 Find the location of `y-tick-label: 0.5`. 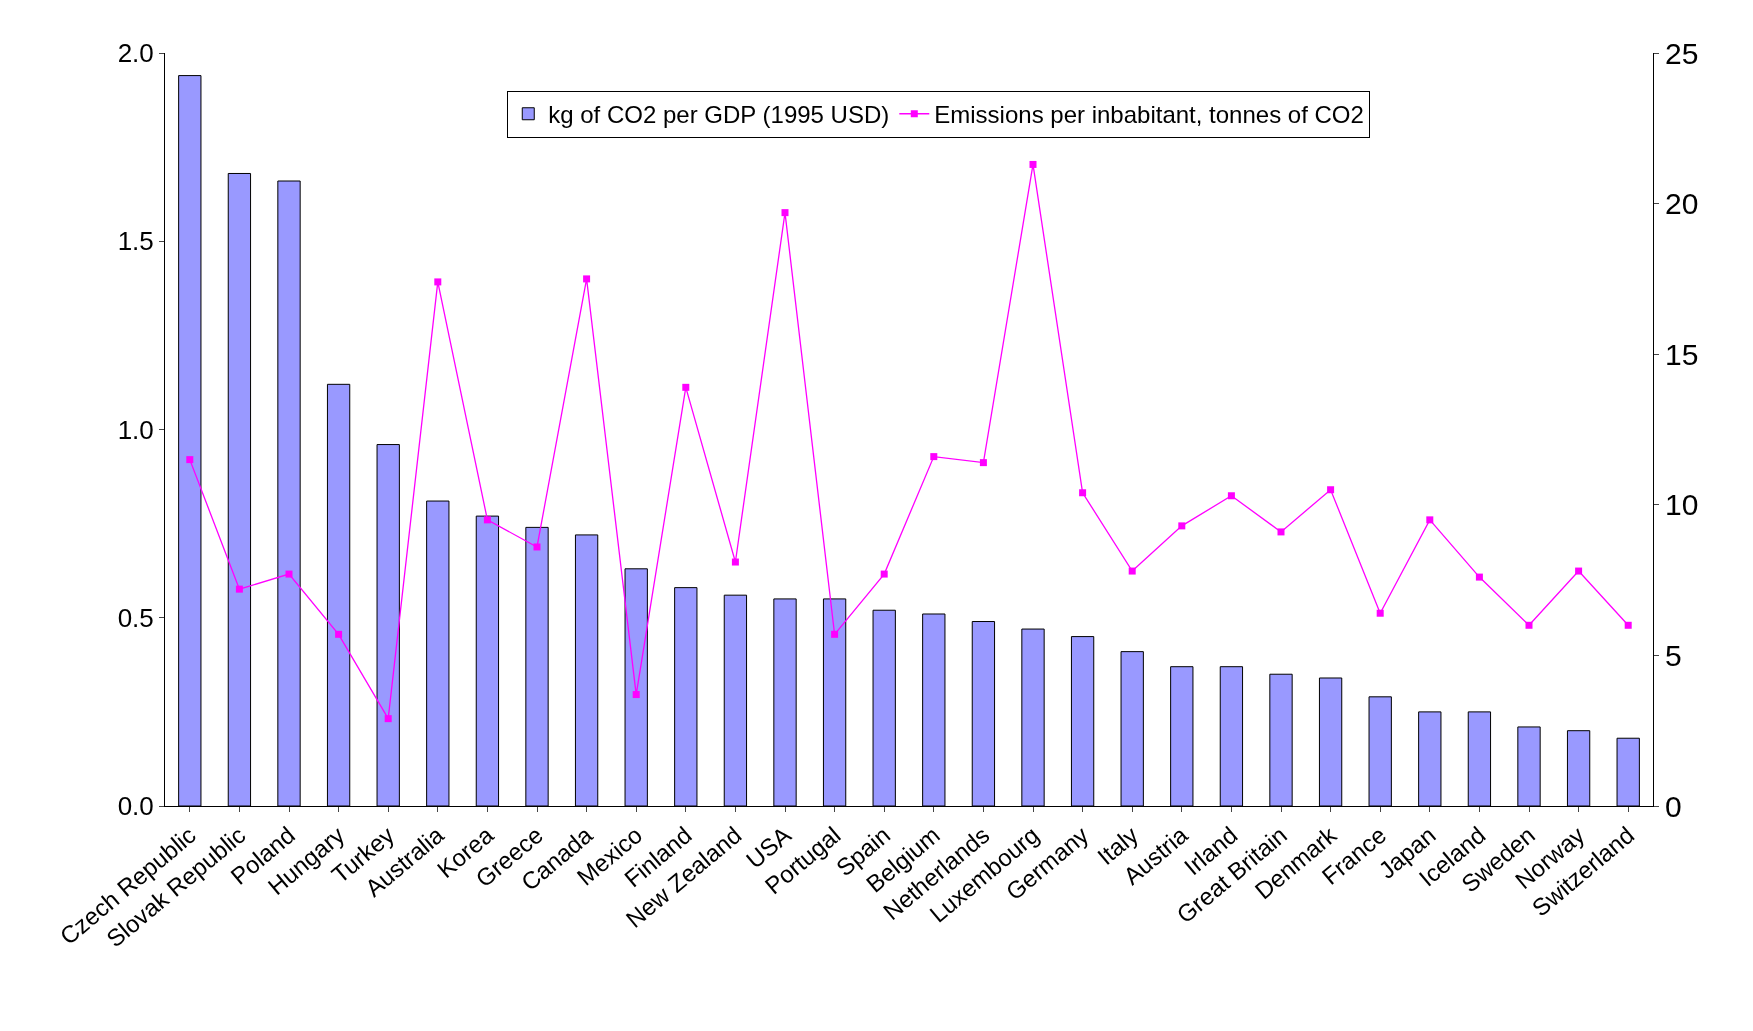

y-tick-label: 0.5 is located at coordinates (135, 617).